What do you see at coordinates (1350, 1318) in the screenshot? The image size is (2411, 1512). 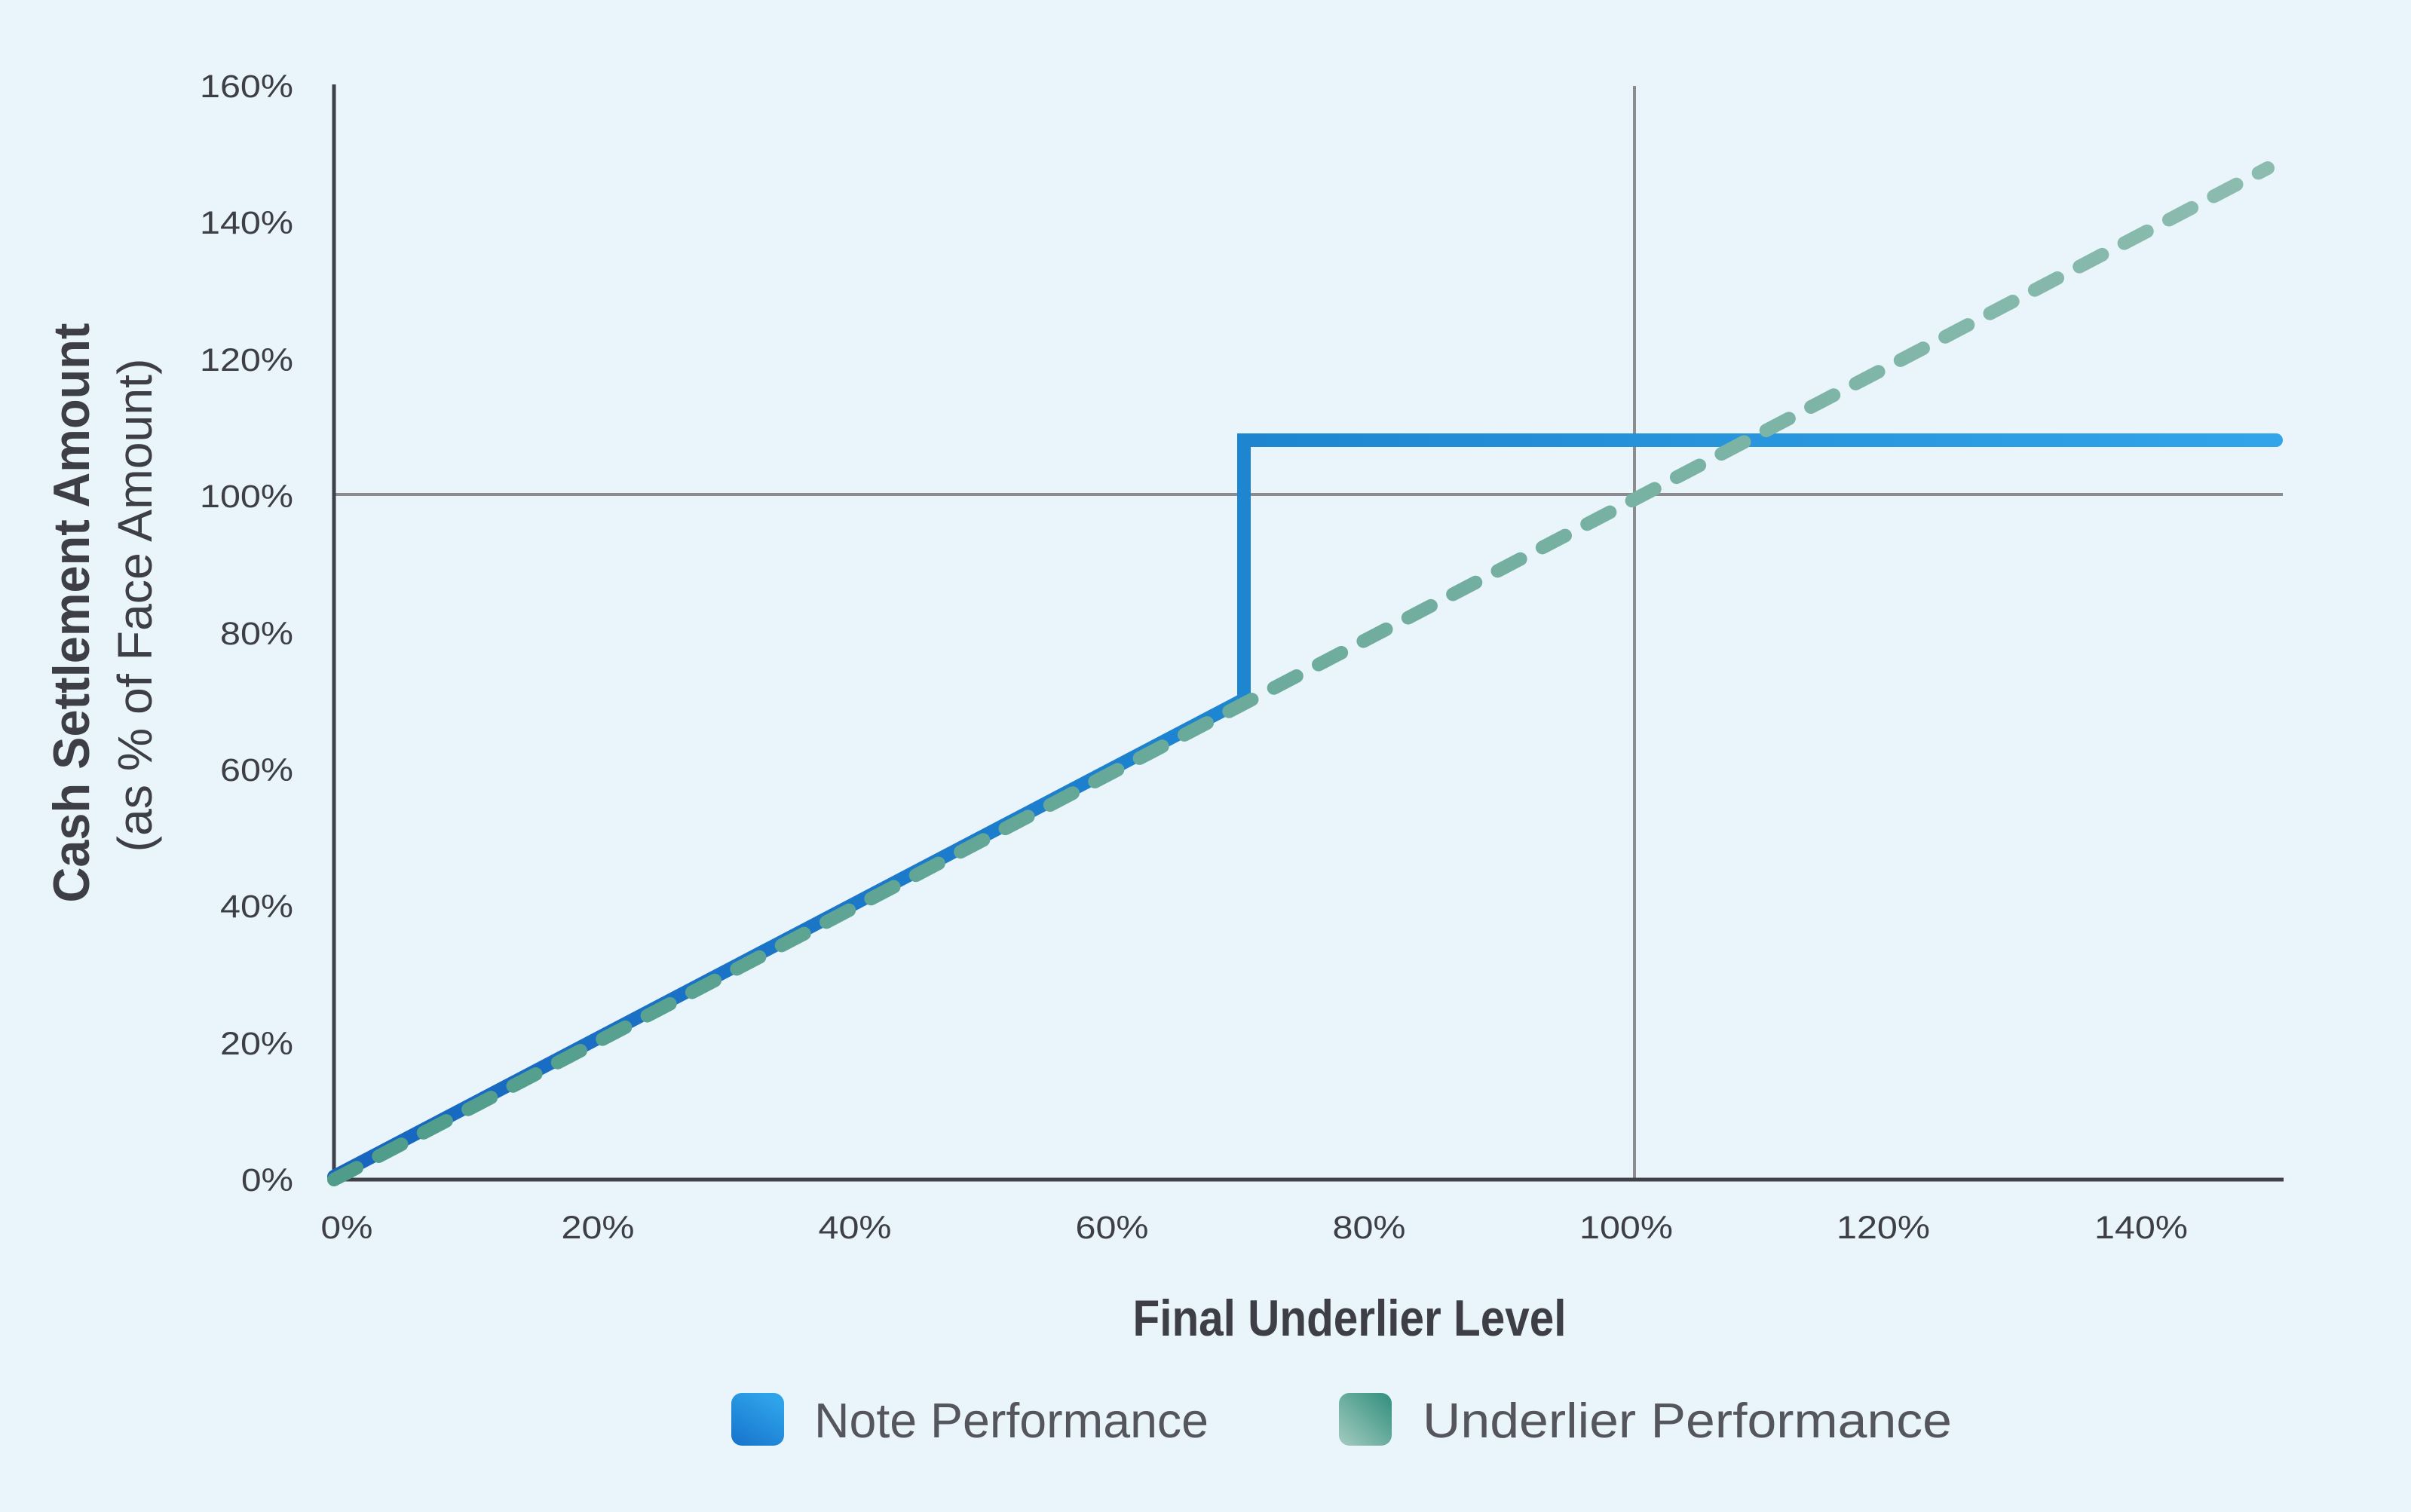 I see `svg-text: Final Underlier Level` at bounding box center [1350, 1318].